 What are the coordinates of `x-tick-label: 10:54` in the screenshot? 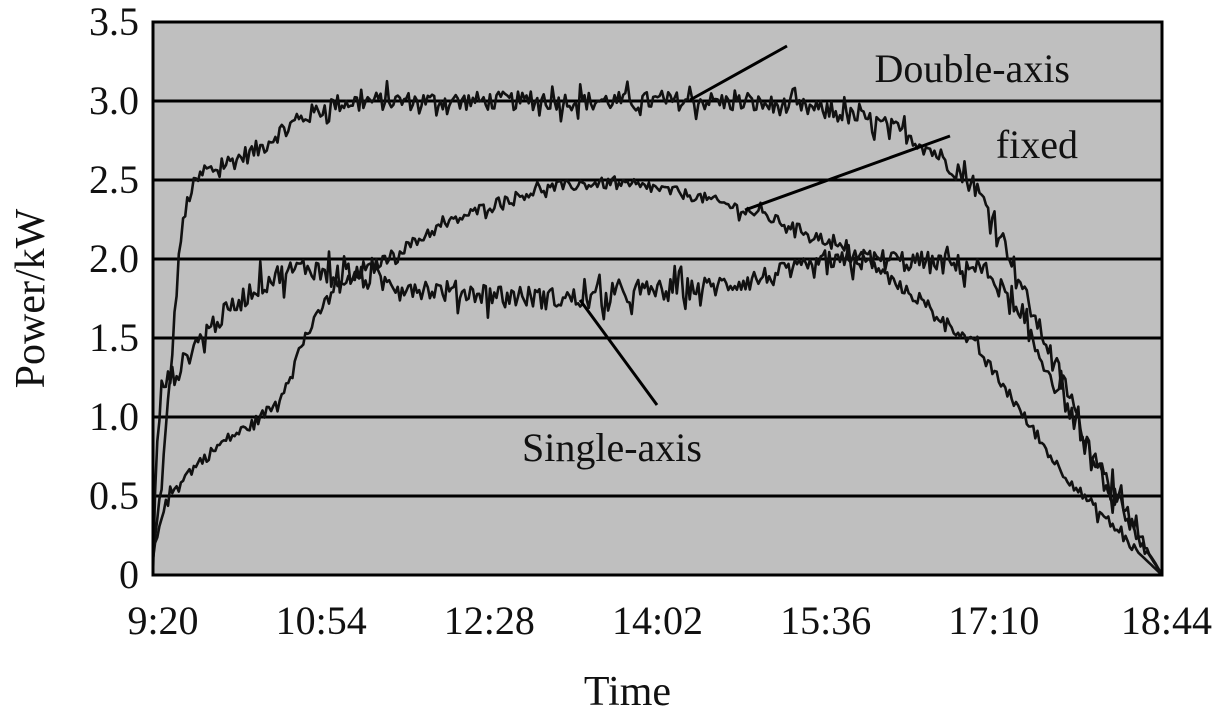 It's located at (321, 620).